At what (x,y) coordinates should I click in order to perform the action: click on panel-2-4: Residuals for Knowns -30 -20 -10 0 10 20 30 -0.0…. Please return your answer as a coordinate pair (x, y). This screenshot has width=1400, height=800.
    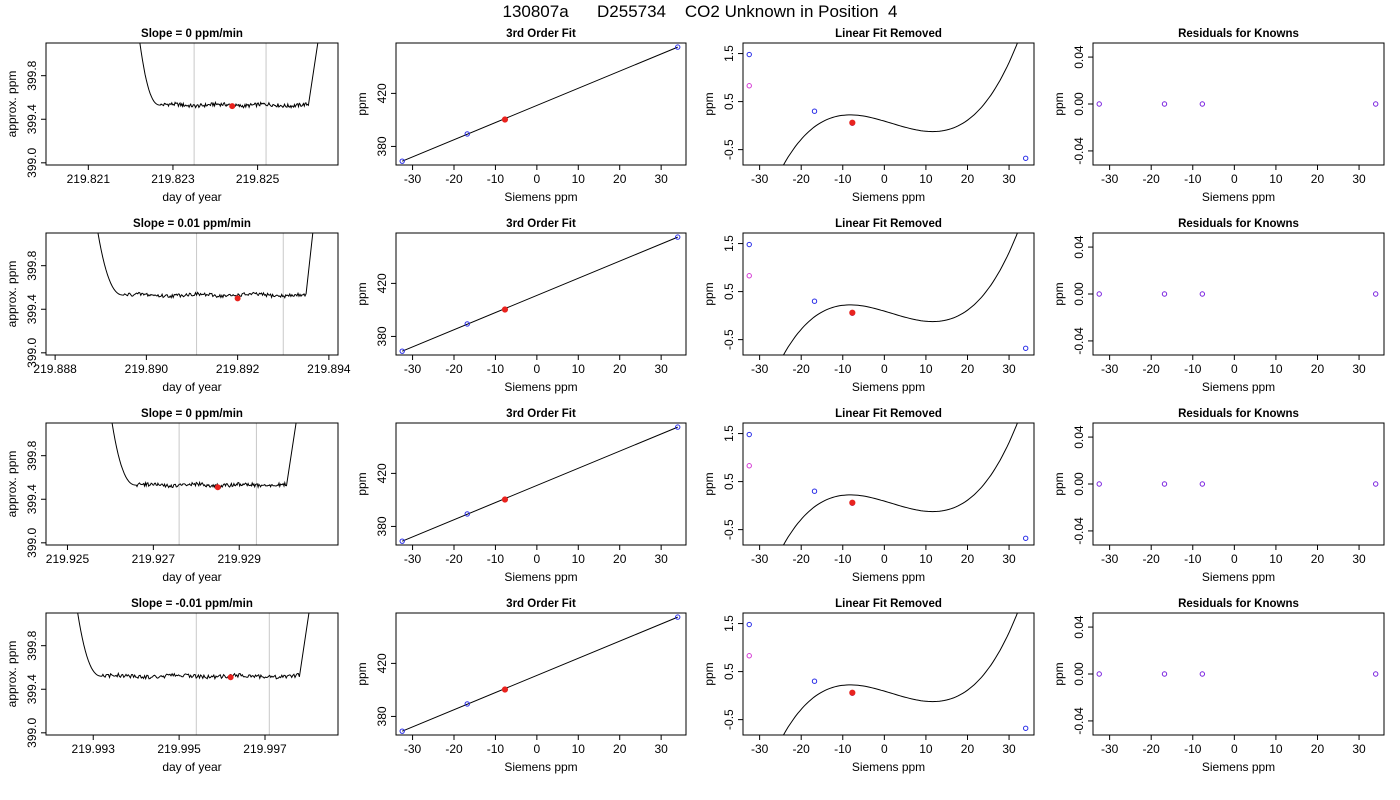
    Looking at the image, I should click on (1218, 306).